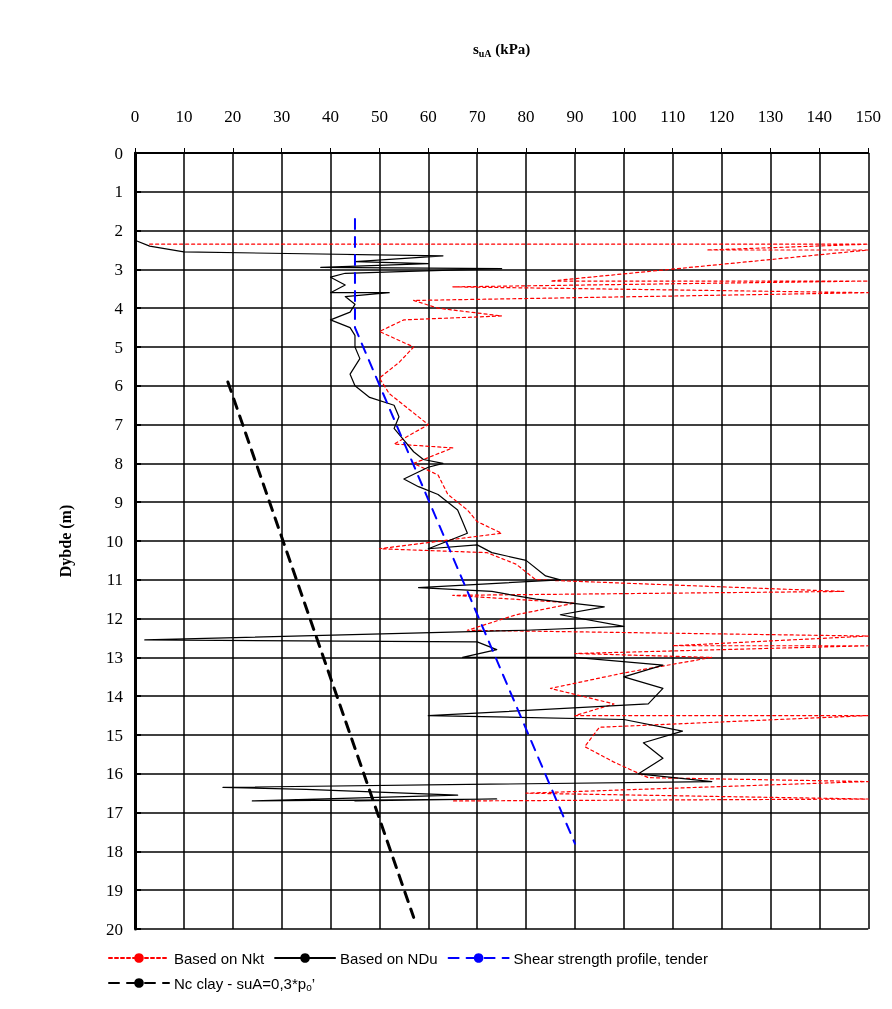 This screenshot has width=892, height=1009. What do you see at coordinates (575, 116) in the screenshot?
I see `x-tick-label: 90` at bounding box center [575, 116].